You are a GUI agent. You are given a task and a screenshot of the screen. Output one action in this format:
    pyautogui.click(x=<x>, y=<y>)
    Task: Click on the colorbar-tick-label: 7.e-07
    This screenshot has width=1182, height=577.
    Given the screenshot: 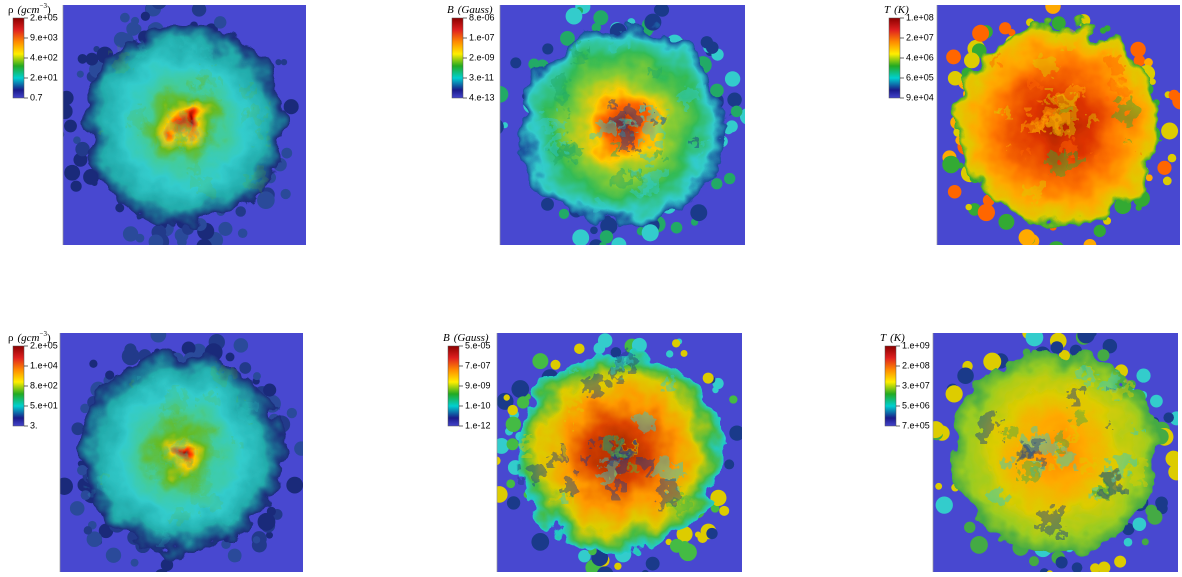 What is the action you would take?
    pyautogui.click(x=478, y=365)
    